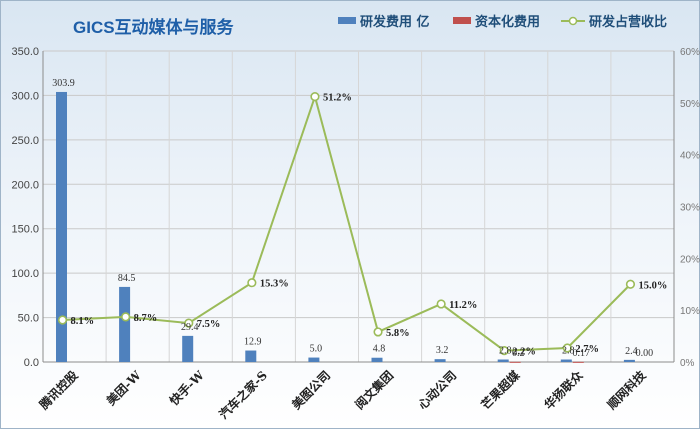  Describe the element at coordinates (311, 390) in the screenshot. I see `x-tick-label: 美图公司` at that location.